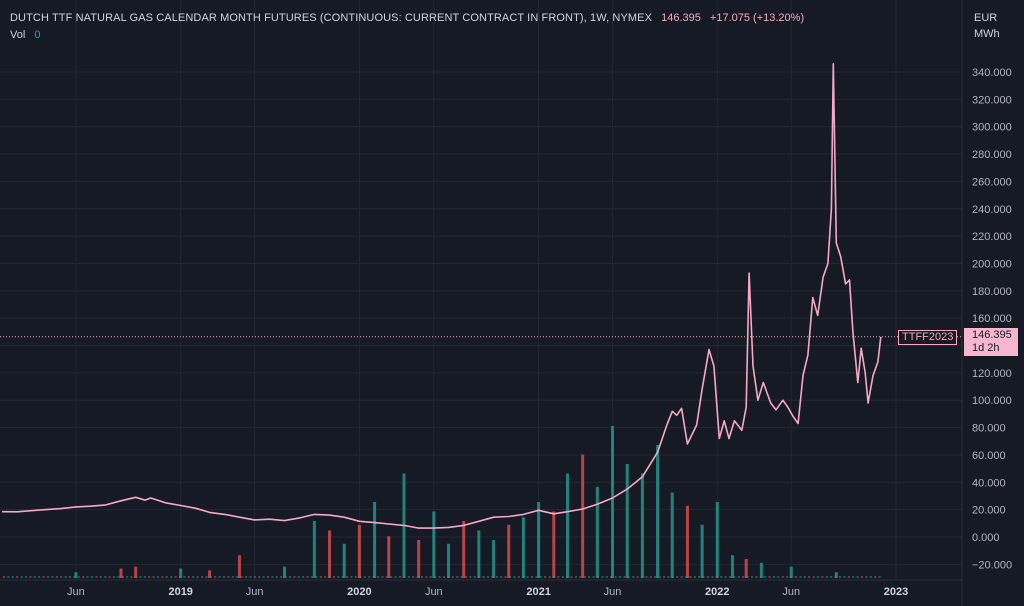  I want to click on volume-legend: Vol 0, so click(25, 35).